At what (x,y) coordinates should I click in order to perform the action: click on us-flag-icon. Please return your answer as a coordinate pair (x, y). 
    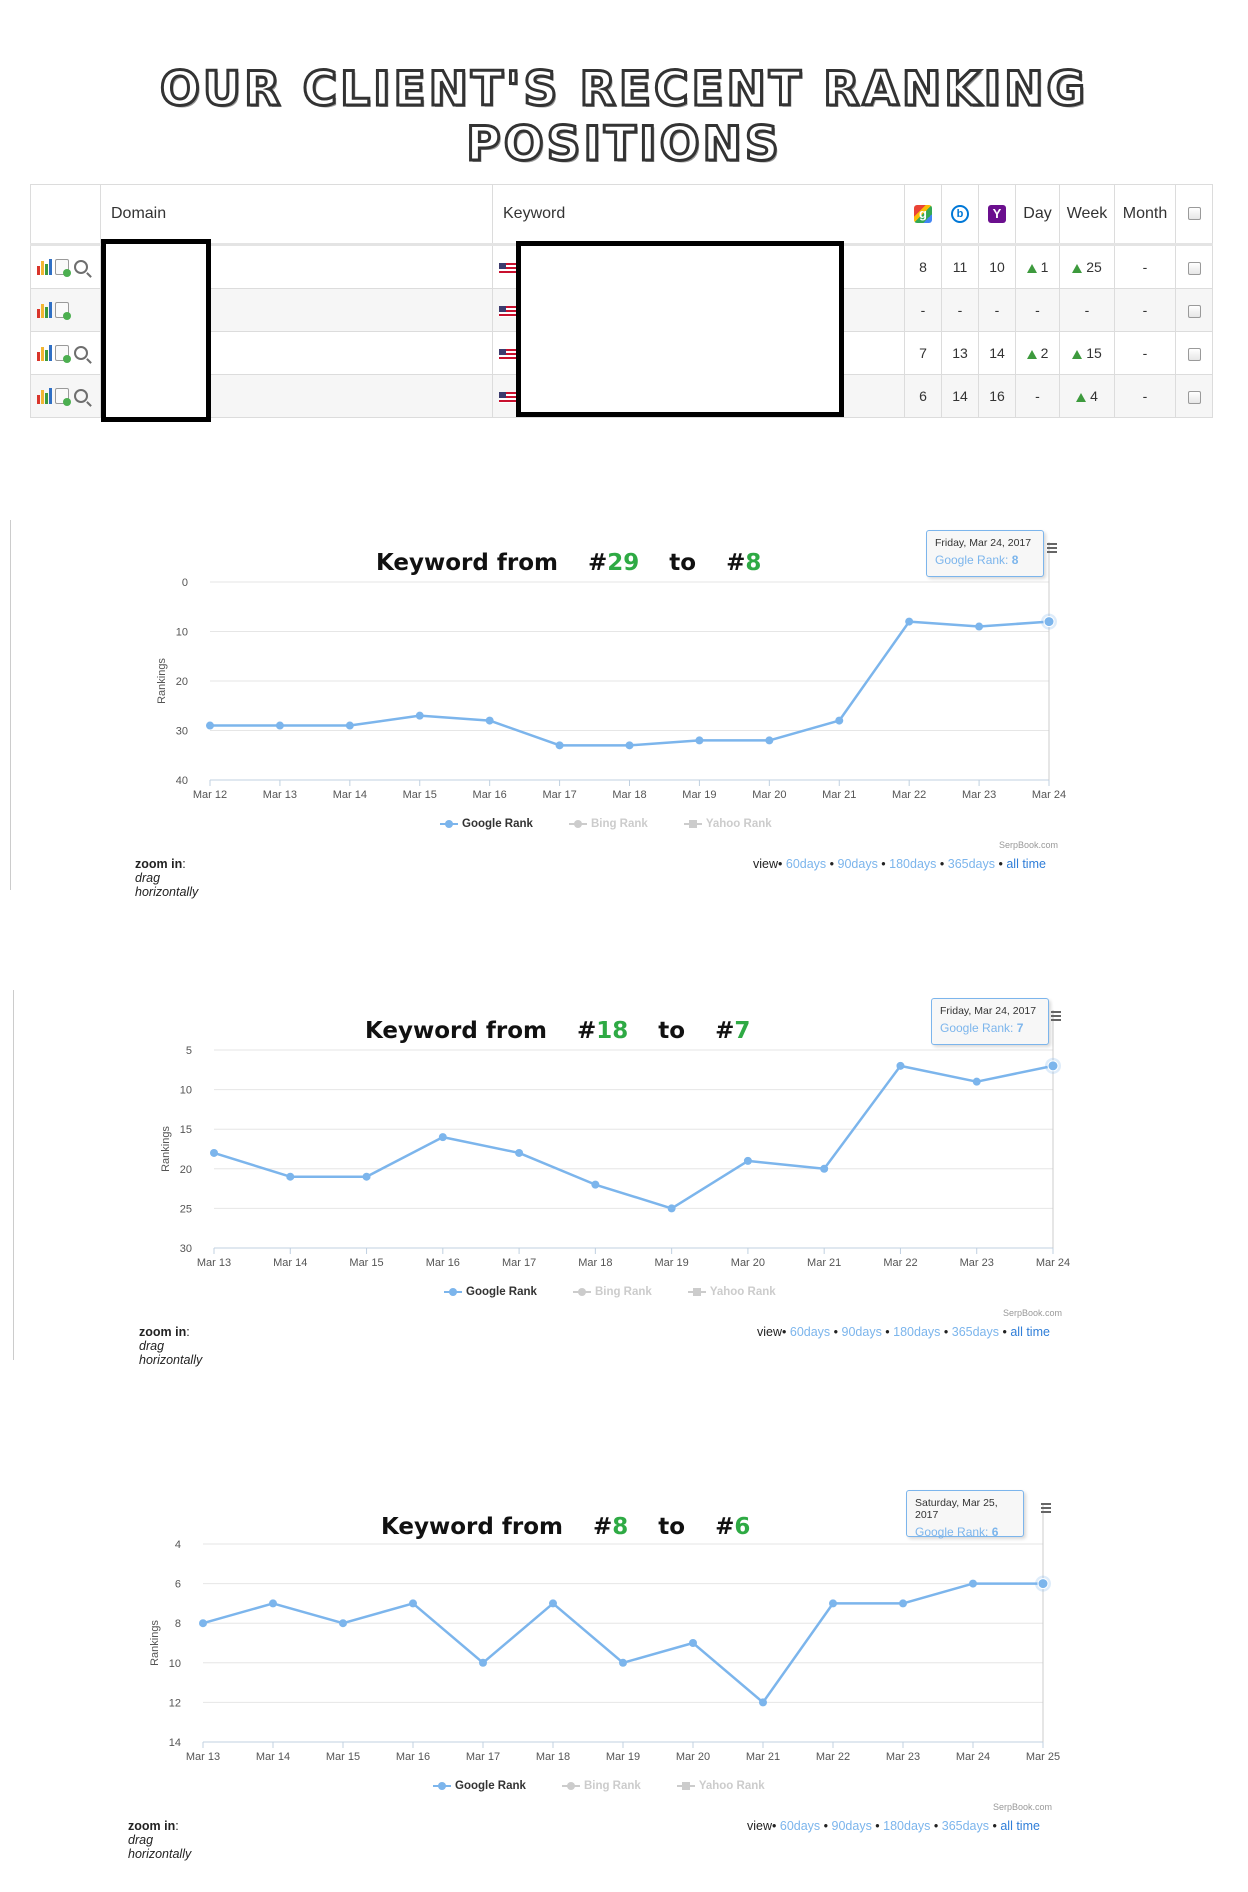
    Looking at the image, I should click on (507, 397).